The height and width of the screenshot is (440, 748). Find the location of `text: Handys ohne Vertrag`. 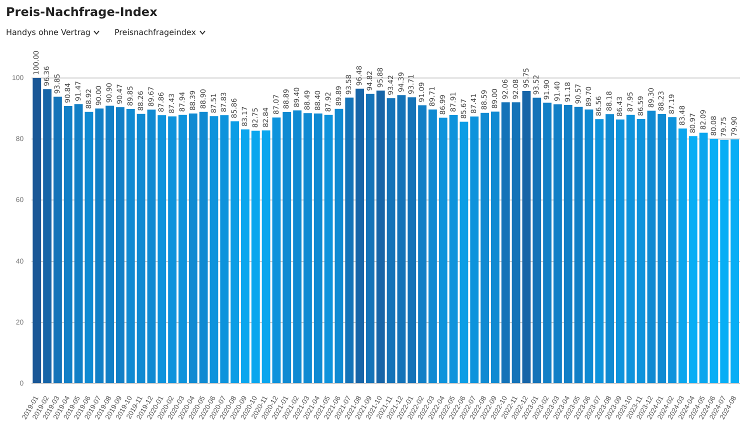

text: Handys ohne Vertrag is located at coordinates (48, 32).